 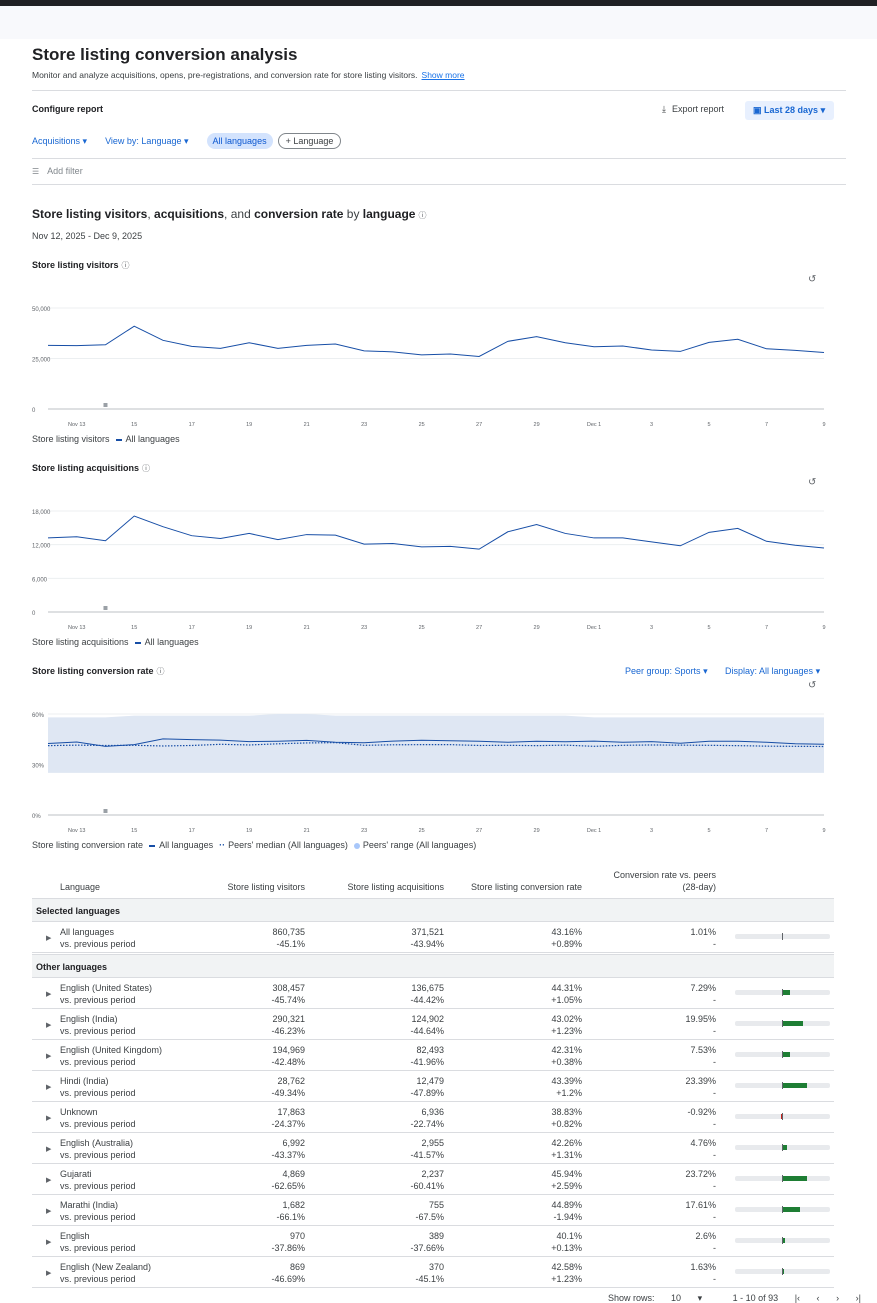 What do you see at coordinates (75, 1236) in the screenshot?
I see `language-name: English` at bounding box center [75, 1236].